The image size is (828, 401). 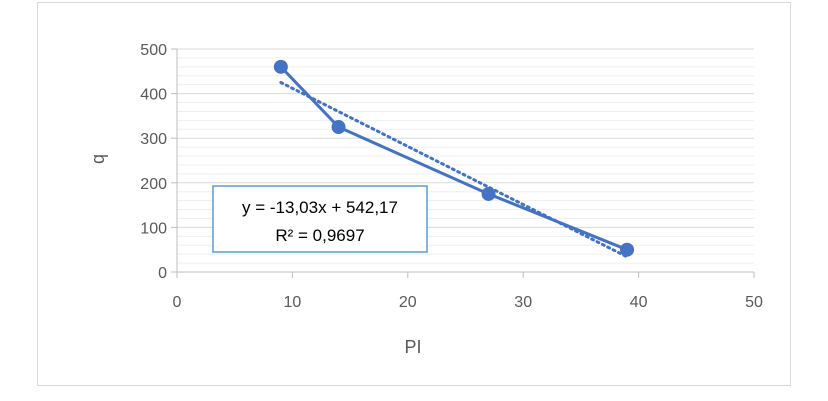 What do you see at coordinates (98, 159) in the screenshot?
I see `y-axis-title: q` at bounding box center [98, 159].